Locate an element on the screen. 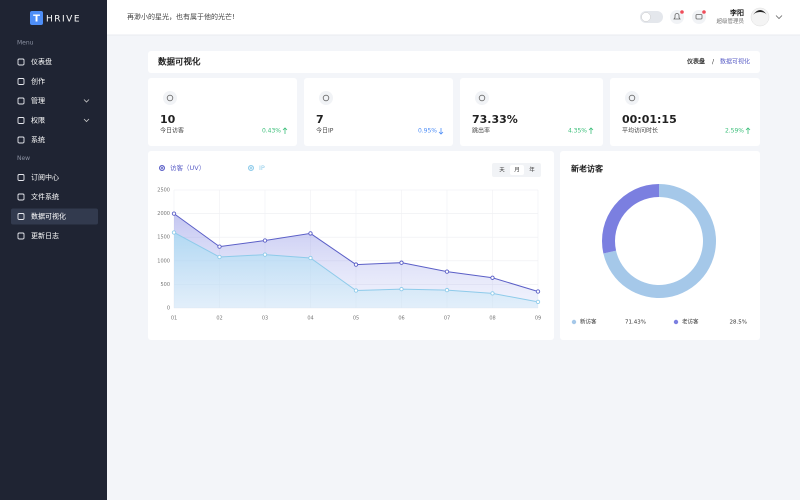  x-tick-label: 03 is located at coordinates (265, 319).